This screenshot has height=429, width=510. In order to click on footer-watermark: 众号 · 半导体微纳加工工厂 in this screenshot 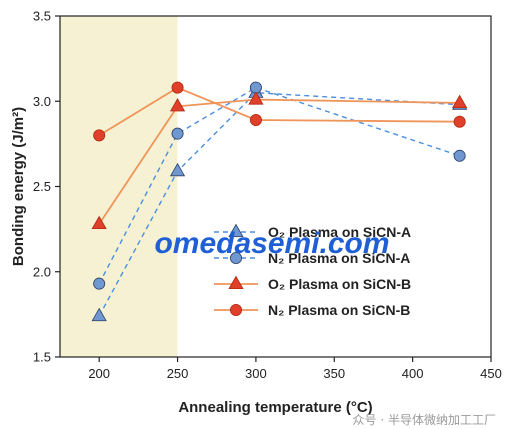, I will do `click(424, 420)`.